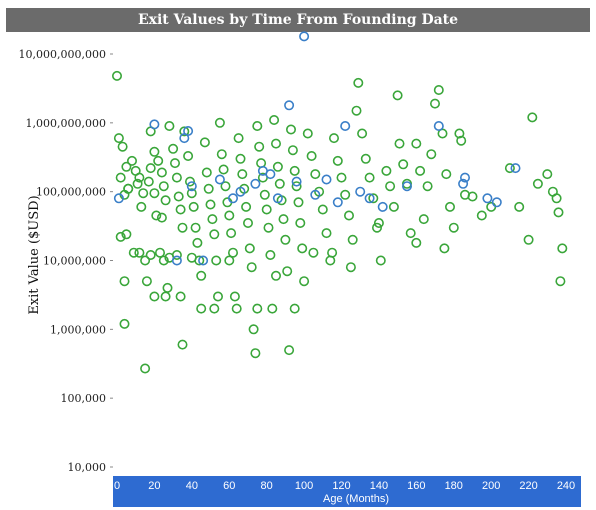  Describe the element at coordinates (267, 486) in the screenshot. I see `x-tick-label: 80` at that location.